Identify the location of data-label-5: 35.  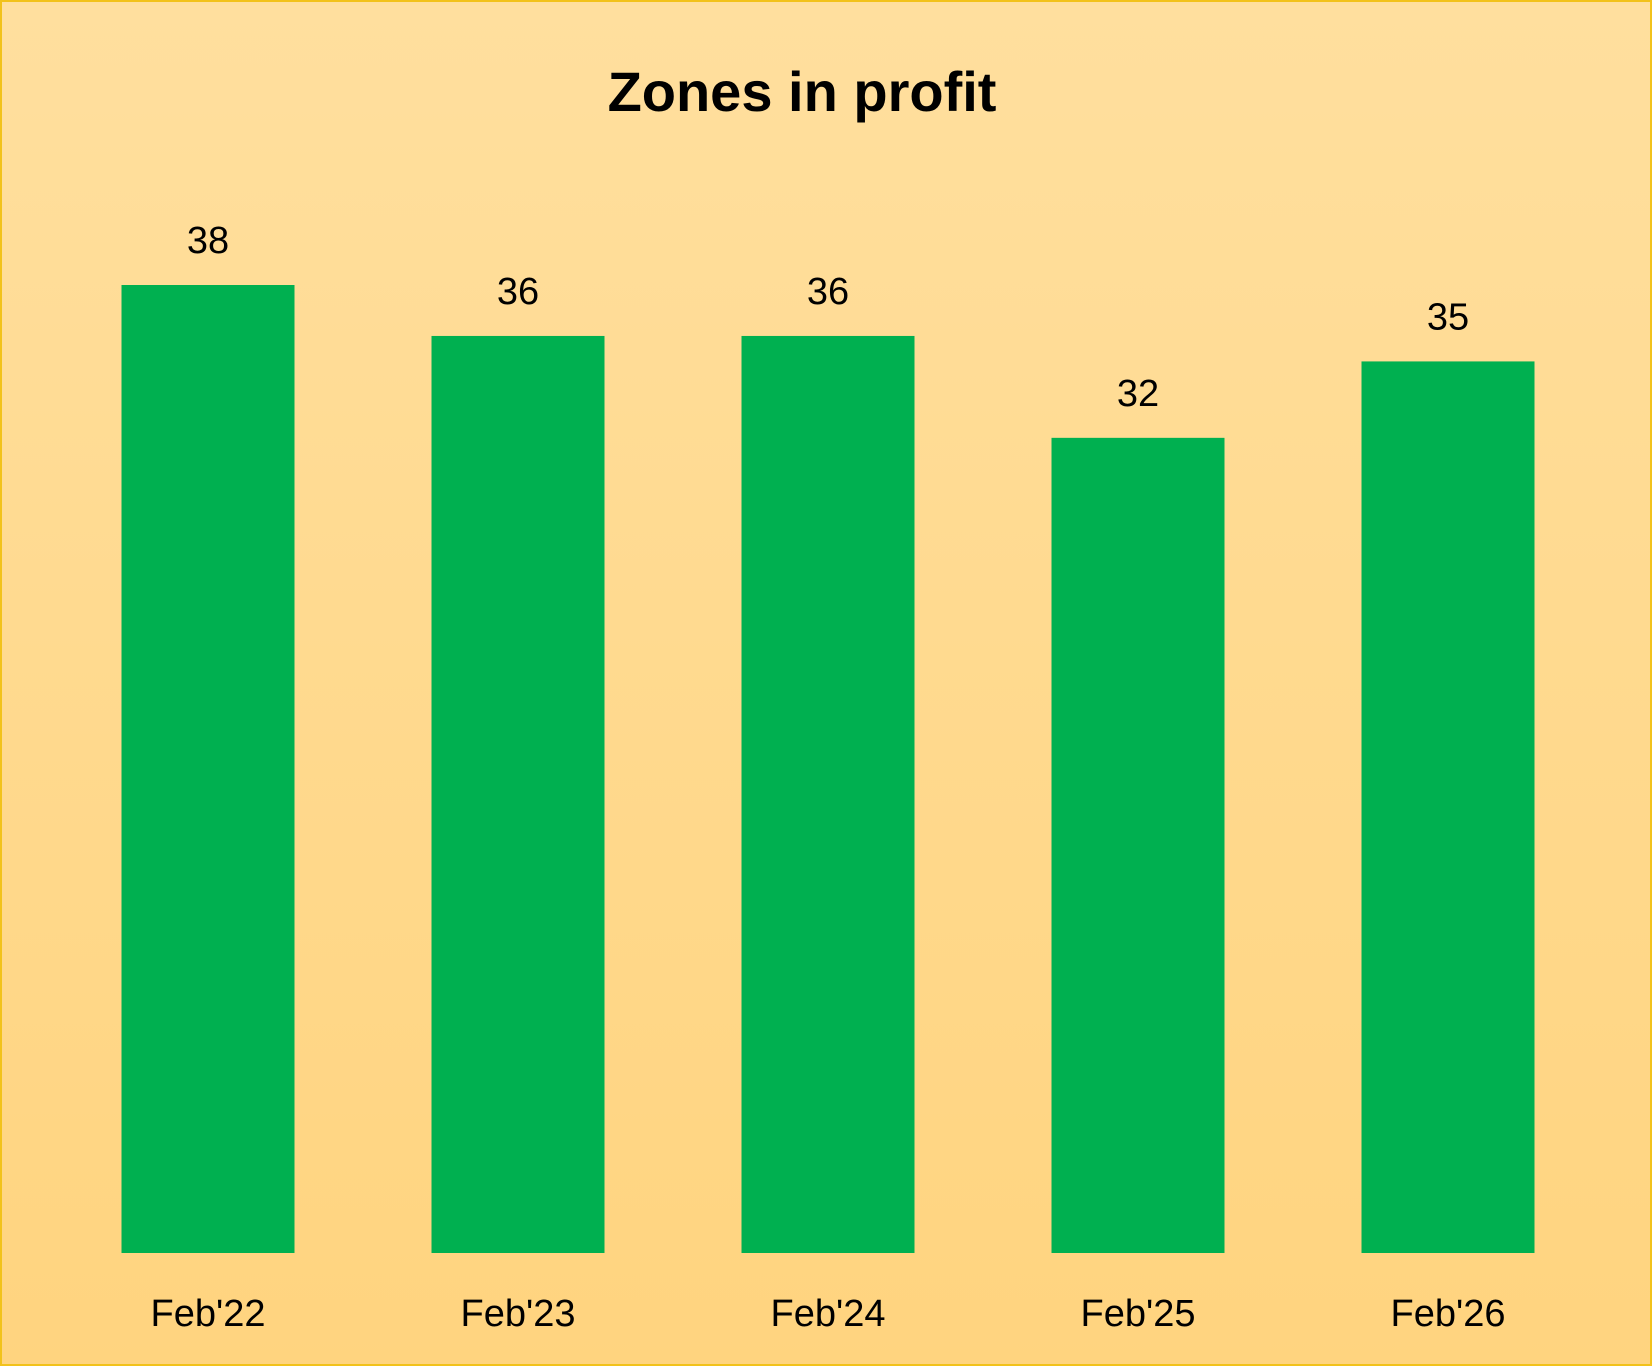
(1448, 317).